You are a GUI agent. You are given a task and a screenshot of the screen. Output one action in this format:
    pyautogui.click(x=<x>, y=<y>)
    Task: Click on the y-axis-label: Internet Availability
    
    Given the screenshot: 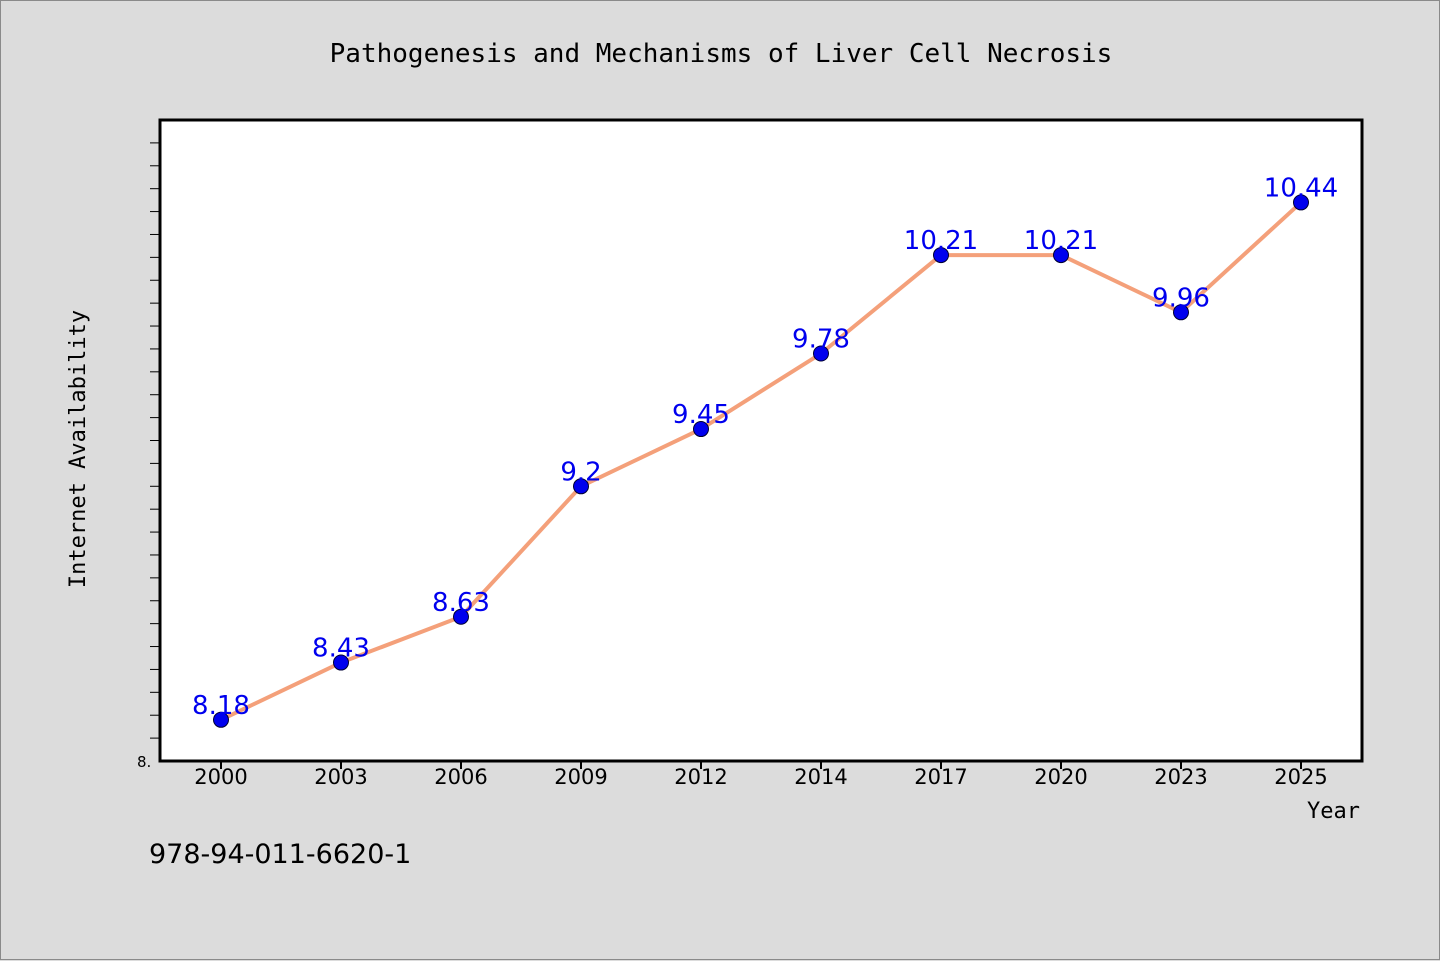 What is the action you would take?
    pyautogui.click(x=78, y=449)
    